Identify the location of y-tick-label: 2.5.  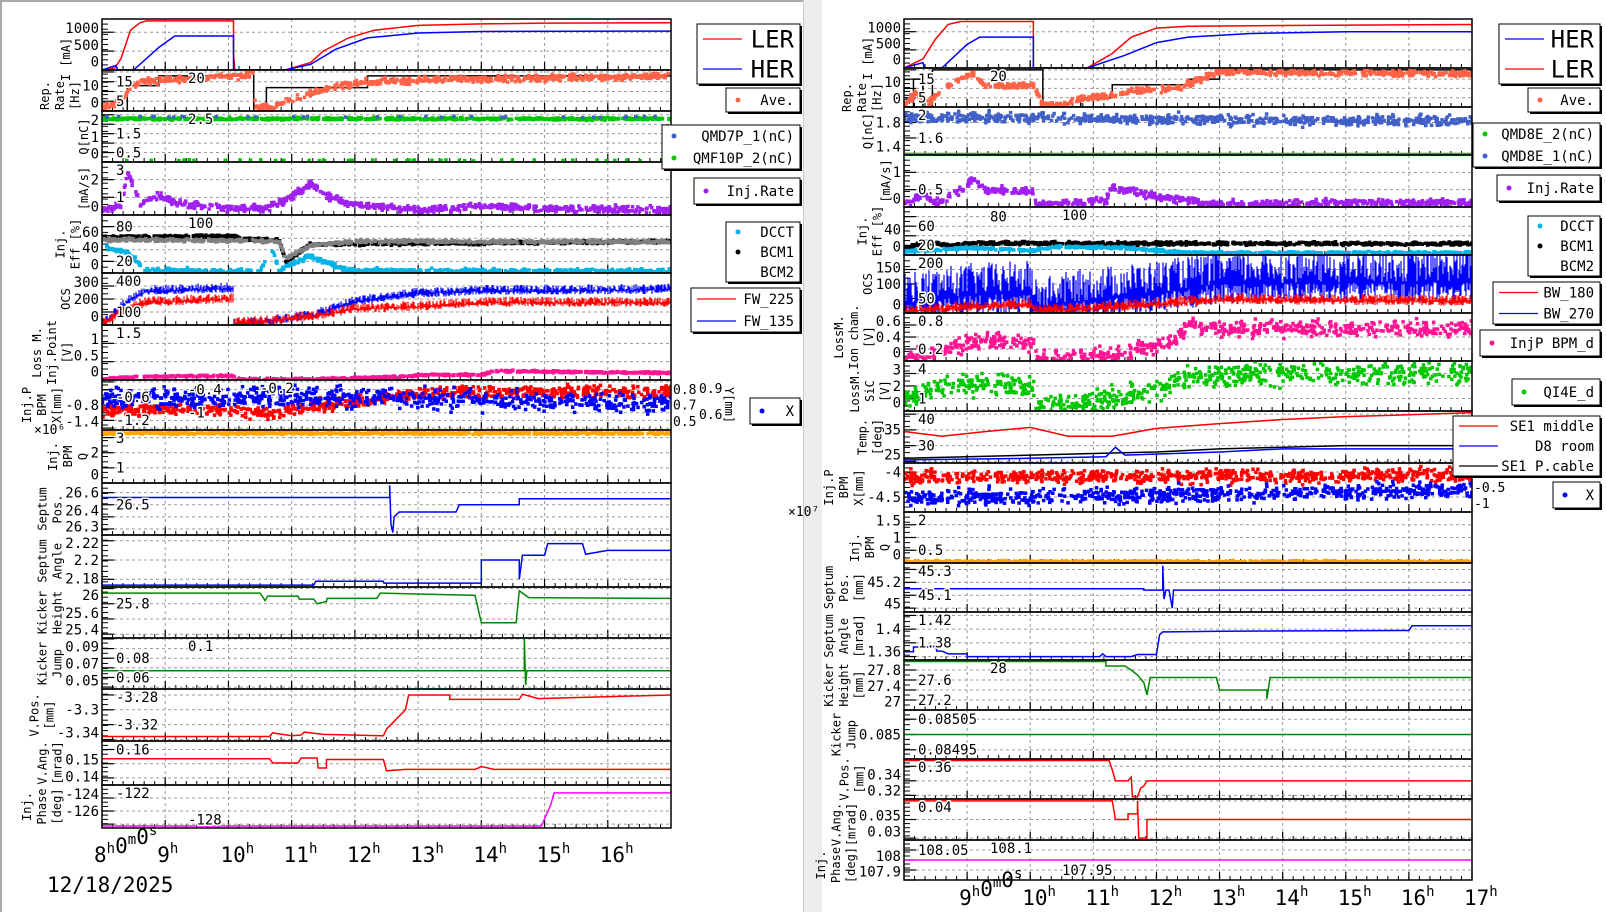
(200, 120).